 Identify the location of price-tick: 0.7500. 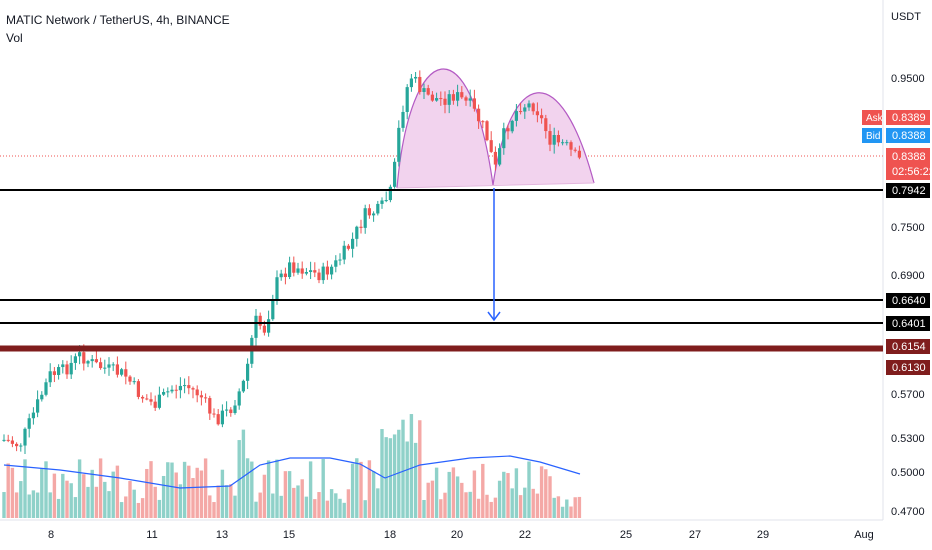
(908, 228).